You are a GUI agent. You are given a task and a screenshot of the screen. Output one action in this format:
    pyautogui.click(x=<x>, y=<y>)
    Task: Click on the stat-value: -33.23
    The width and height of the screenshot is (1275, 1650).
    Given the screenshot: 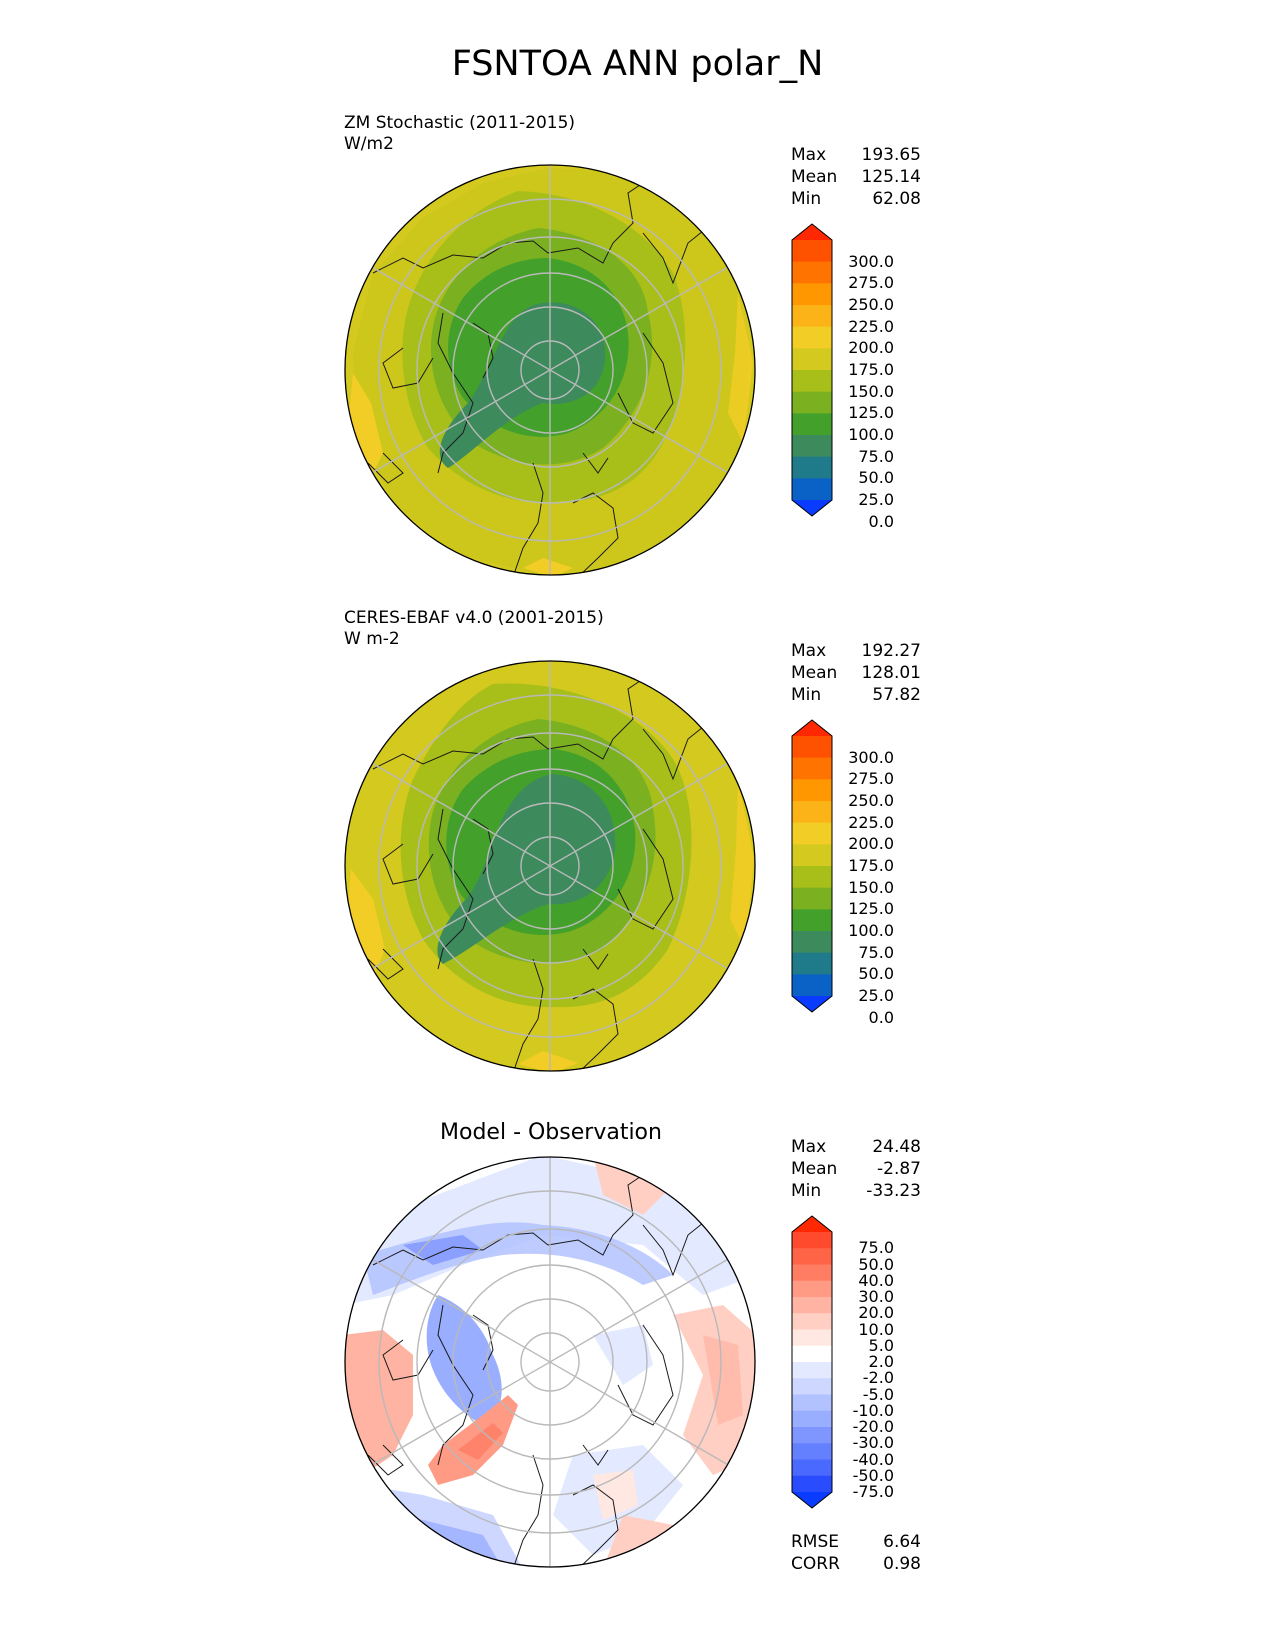 What is the action you would take?
    pyautogui.click(x=893, y=1191)
    